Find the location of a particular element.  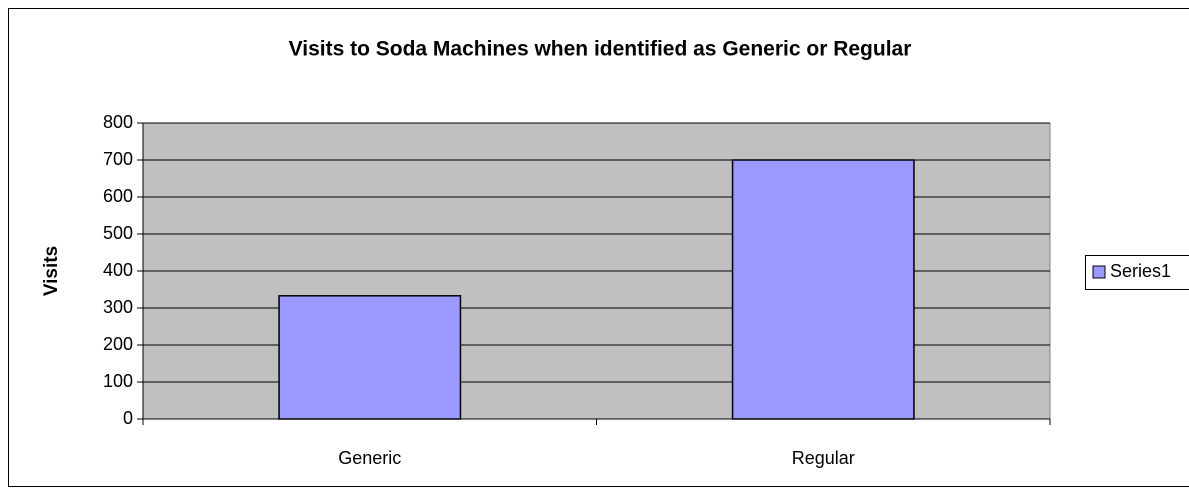

y-tick-label: 700 is located at coordinates (118, 159).